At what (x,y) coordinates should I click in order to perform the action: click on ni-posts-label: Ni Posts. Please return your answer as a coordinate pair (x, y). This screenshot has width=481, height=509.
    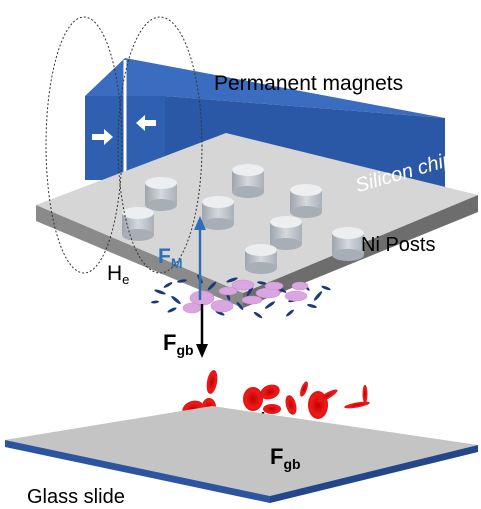
    Looking at the image, I should click on (398, 245).